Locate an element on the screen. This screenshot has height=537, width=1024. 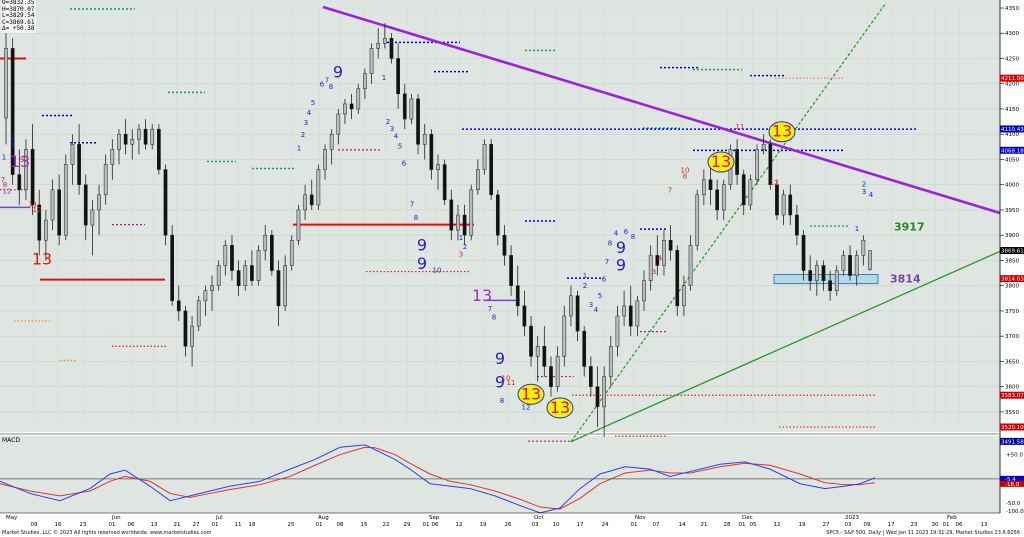
y-tick-label: 3650 is located at coordinates (1012, 362).